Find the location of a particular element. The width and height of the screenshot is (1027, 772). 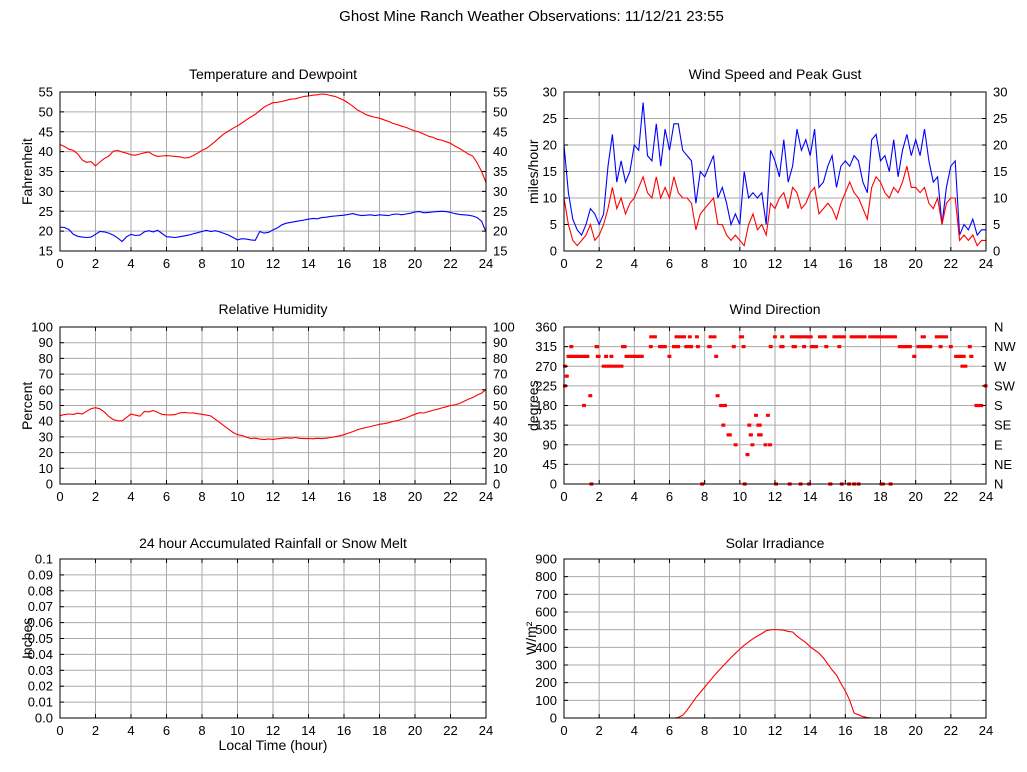

svg-text: 0.06 is located at coordinates (40, 622).